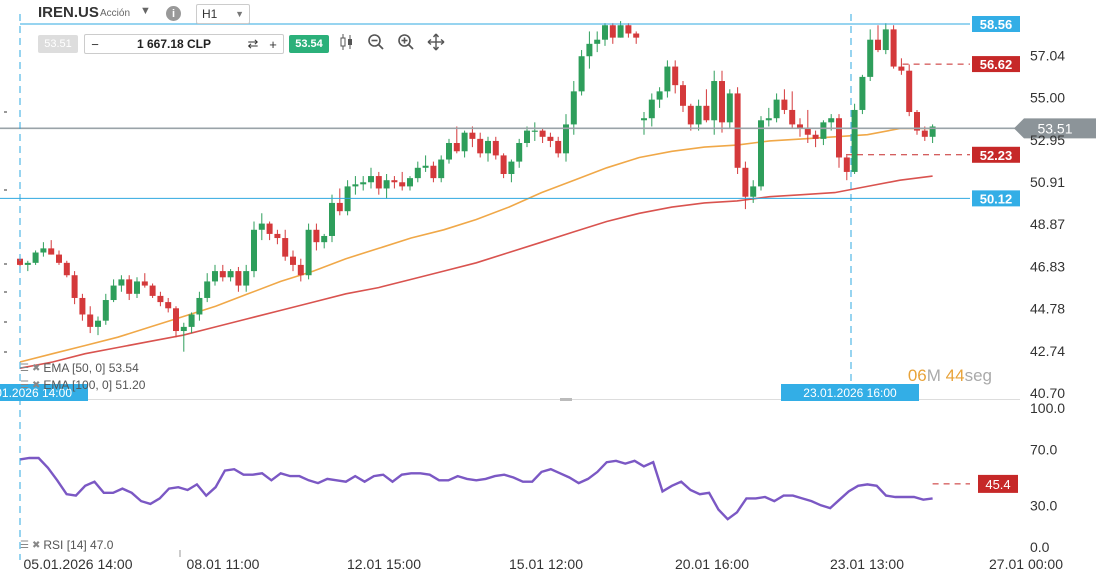 Image resolution: width=1096 pixels, height=577 pixels. I want to click on time-tick-label: 05.01.2026 14:00, so click(78, 564).